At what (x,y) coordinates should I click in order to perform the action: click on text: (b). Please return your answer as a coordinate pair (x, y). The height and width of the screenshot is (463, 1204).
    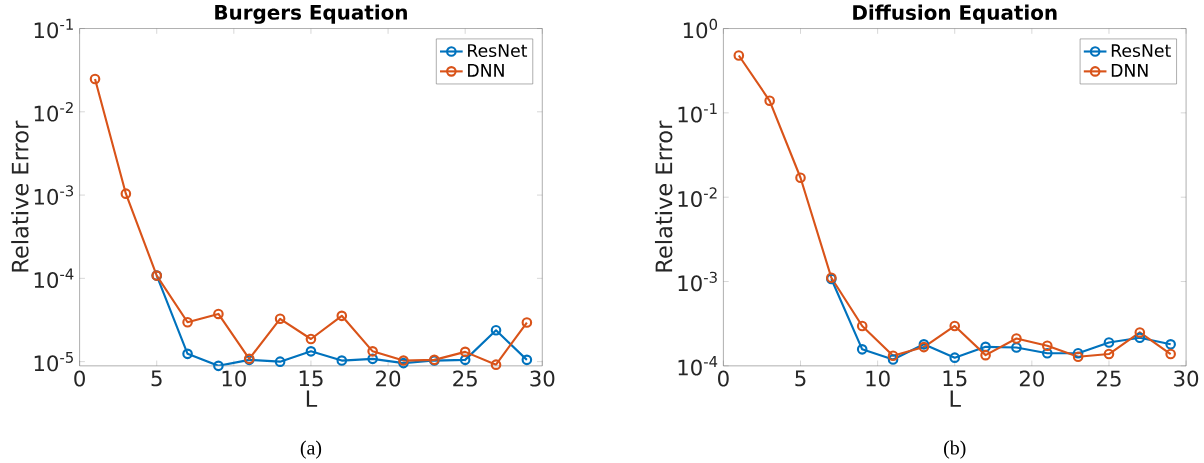
    Looking at the image, I should click on (955, 449).